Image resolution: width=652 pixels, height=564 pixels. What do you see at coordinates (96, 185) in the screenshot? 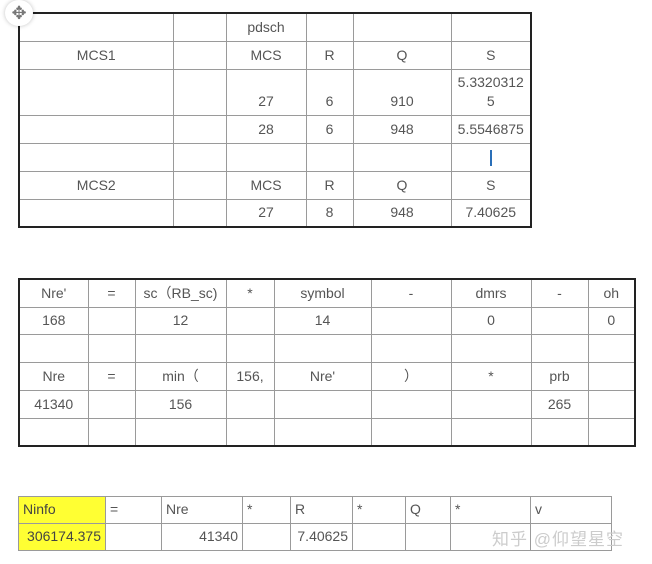
I see `table-cell: MCS2` at bounding box center [96, 185].